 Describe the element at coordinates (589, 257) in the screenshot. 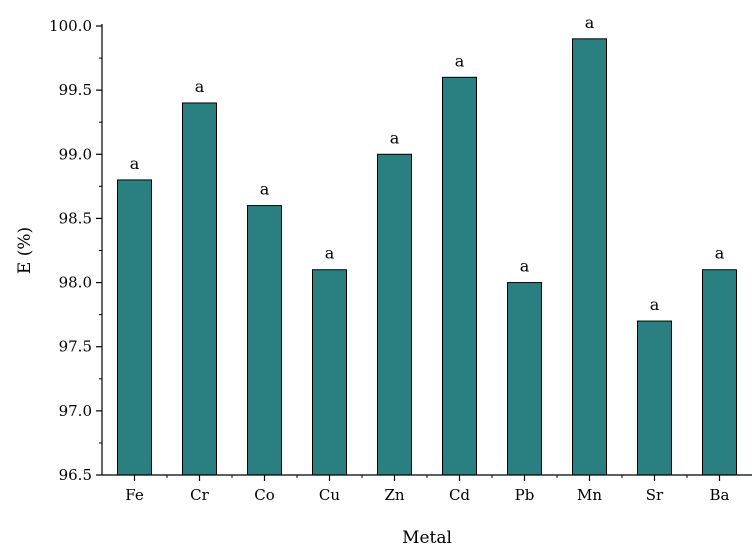

I see `bar-mn` at that location.